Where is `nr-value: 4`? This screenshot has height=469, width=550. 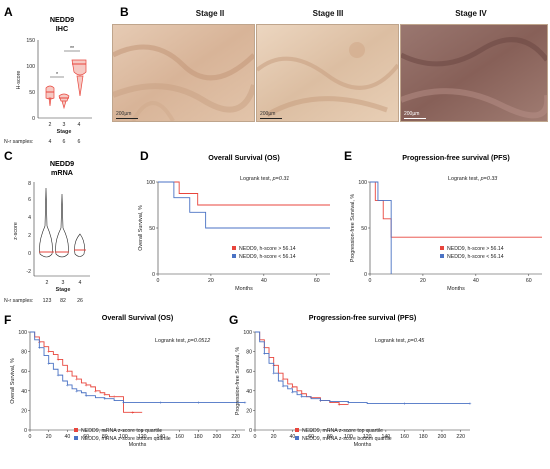 nr-value: 4 is located at coordinates (50, 142).